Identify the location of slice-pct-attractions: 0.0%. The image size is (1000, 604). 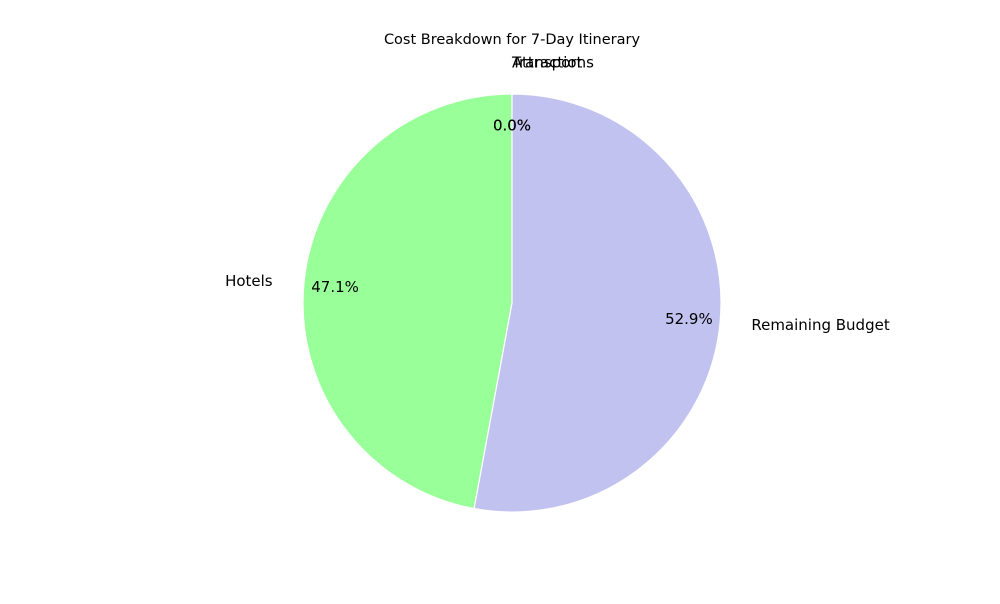
(512, 125).